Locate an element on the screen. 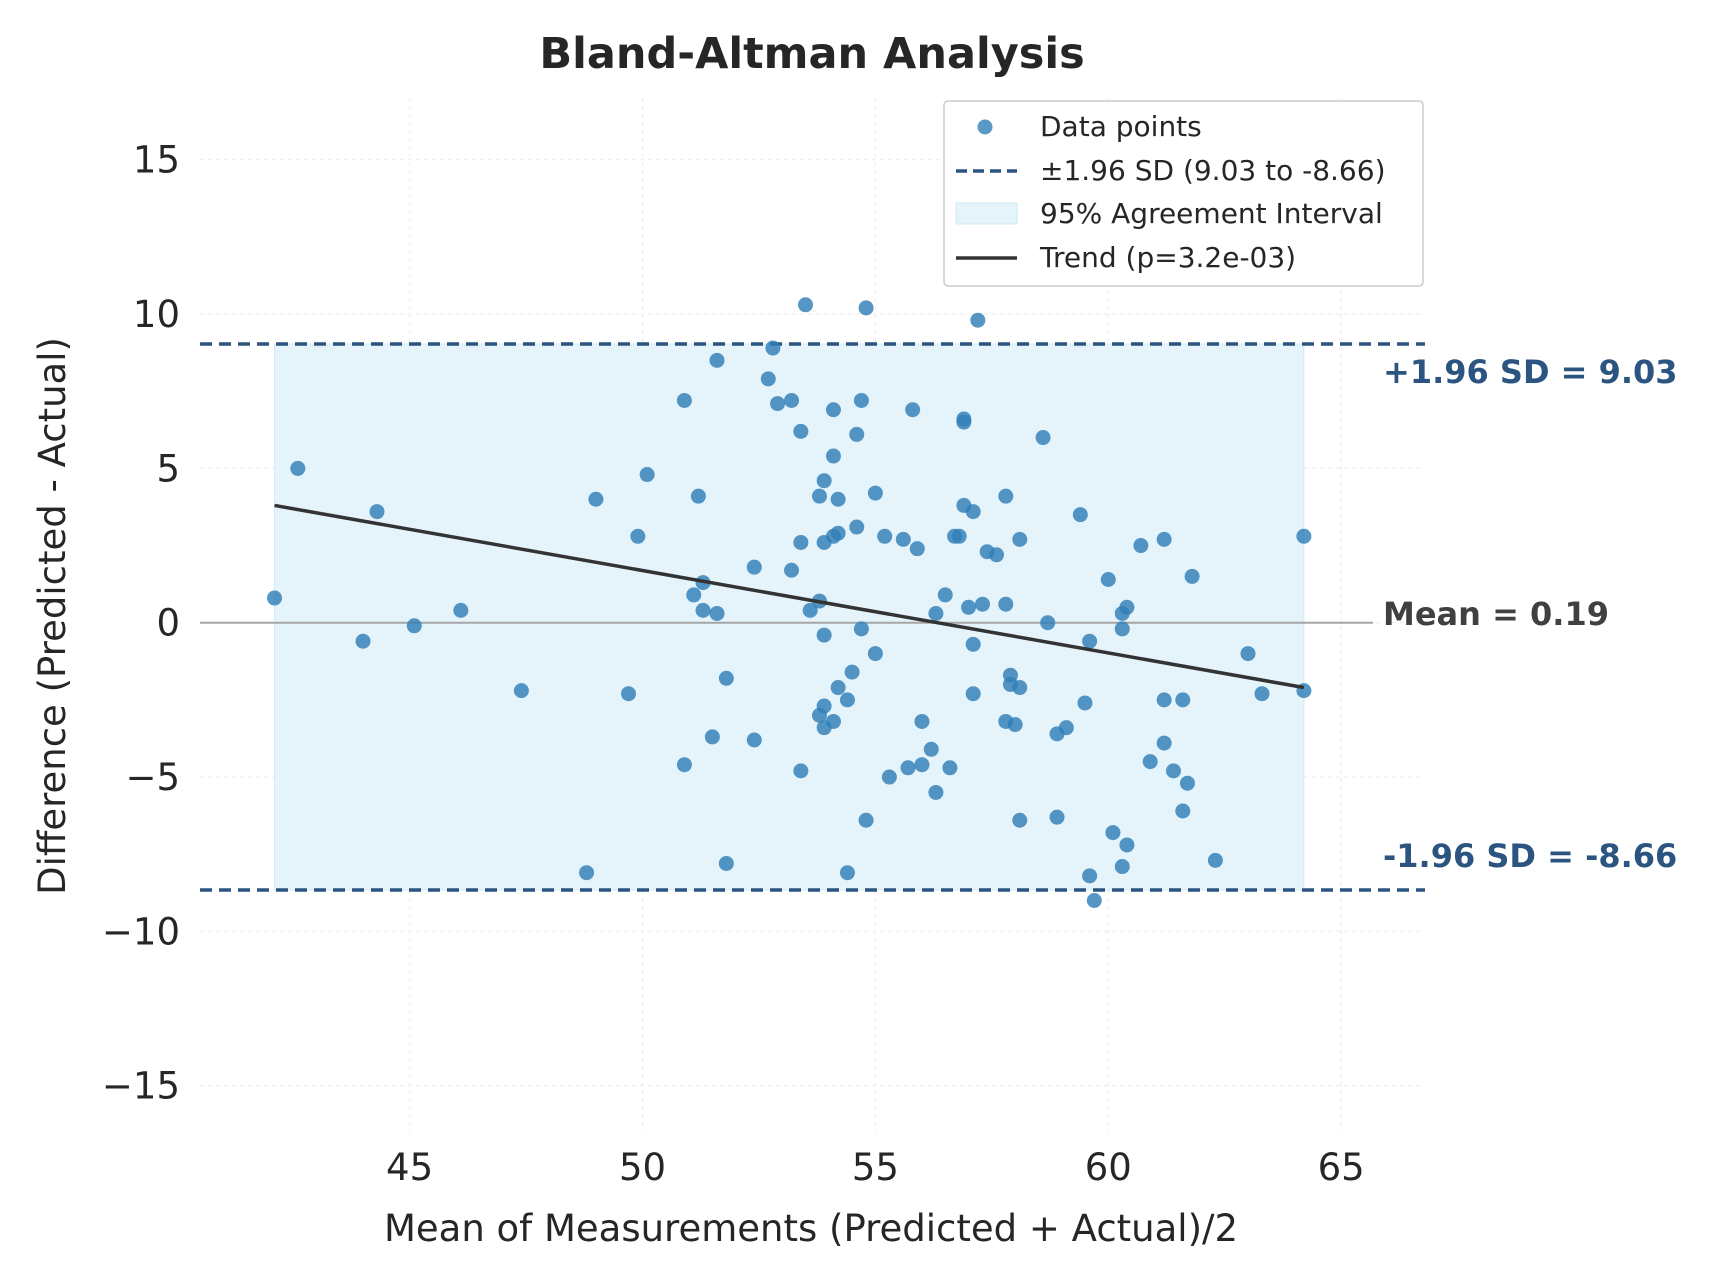  x-tick-label: 55 is located at coordinates (875, 1167).